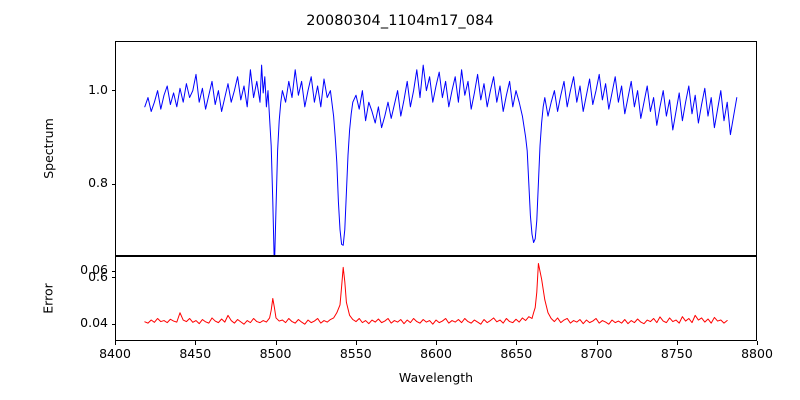 The image size is (800, 400). Describe the element at coordinates (115, 353) in the screenshot. I see `x-tick-label: 8400` at that location.